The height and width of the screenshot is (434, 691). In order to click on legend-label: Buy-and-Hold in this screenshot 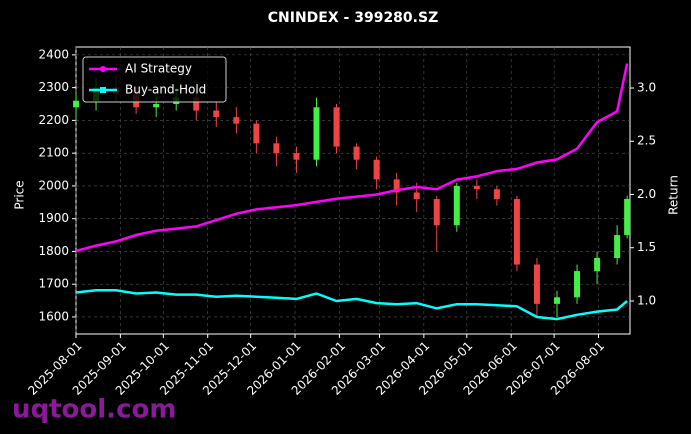, I will do `click(165, 90)`.